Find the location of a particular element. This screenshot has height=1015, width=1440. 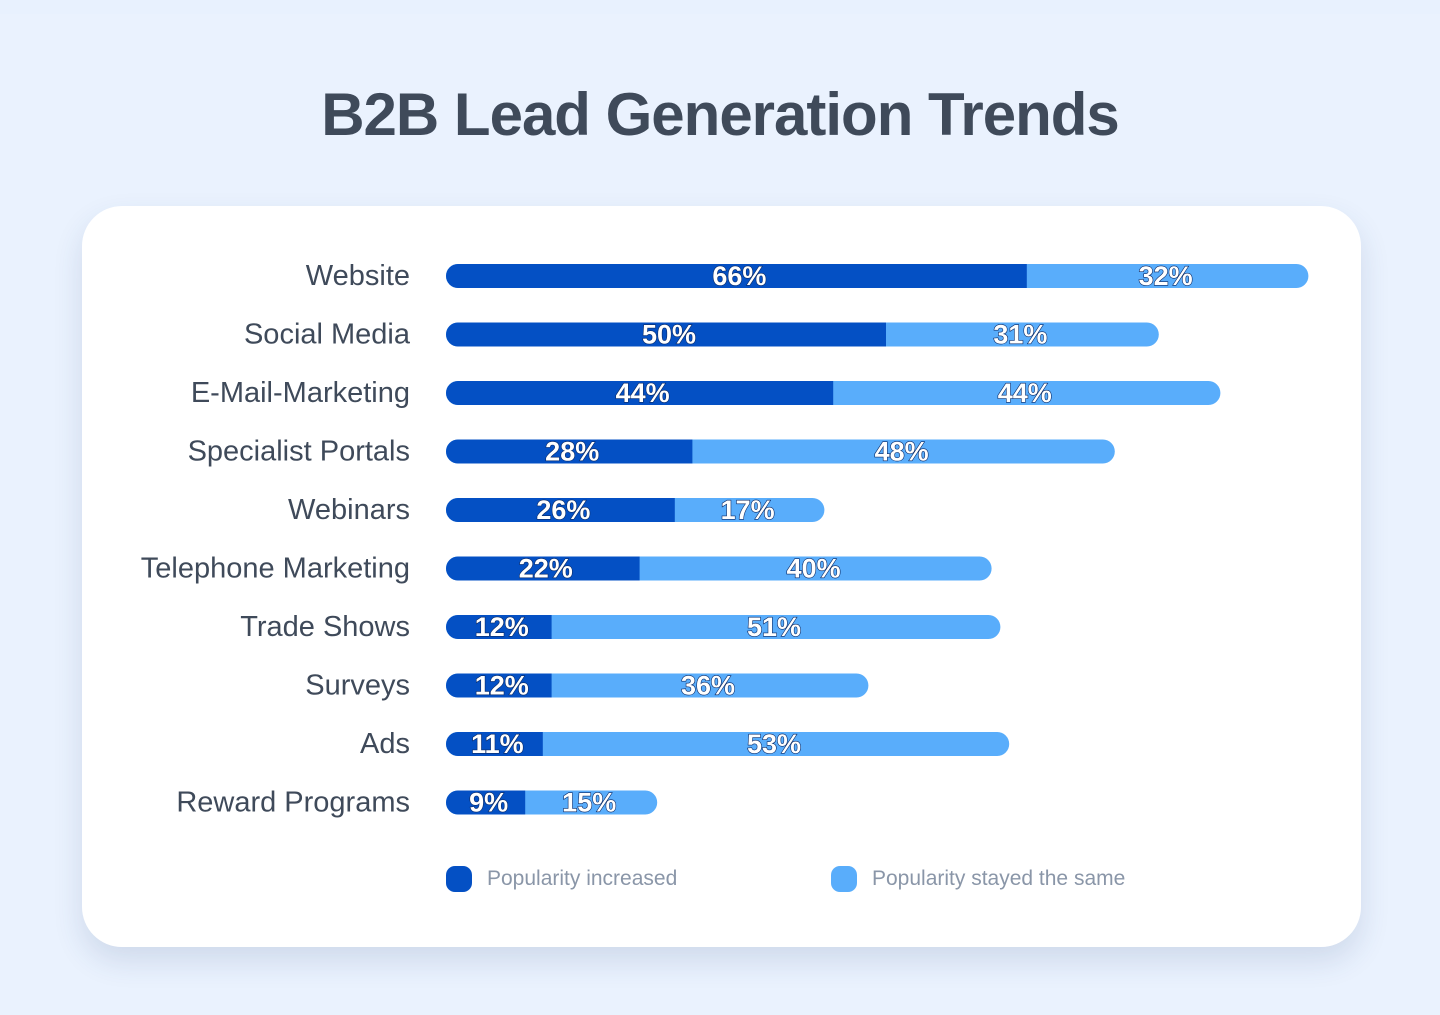

category-label-specialist-portals: Specialist Portals is located at coordinates (299, 452).